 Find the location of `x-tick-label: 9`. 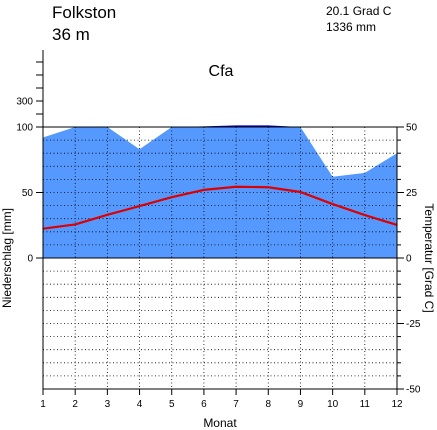

x-tick-label: 9 is located at coordinates (301, 404).